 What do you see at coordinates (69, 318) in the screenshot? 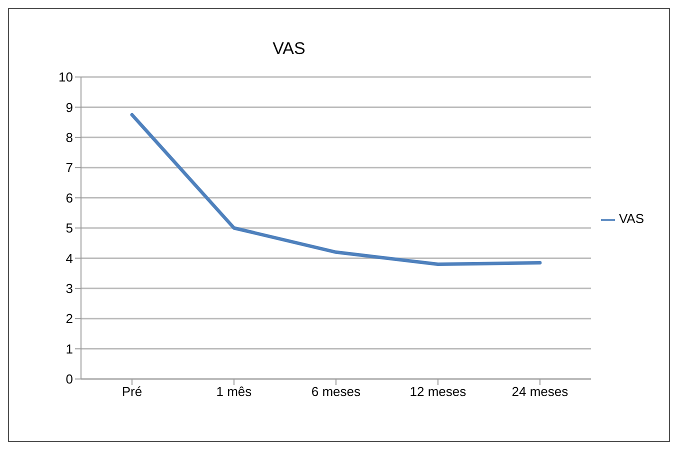
I see `y-tick-label: 2` at bounding box center [69, 318].